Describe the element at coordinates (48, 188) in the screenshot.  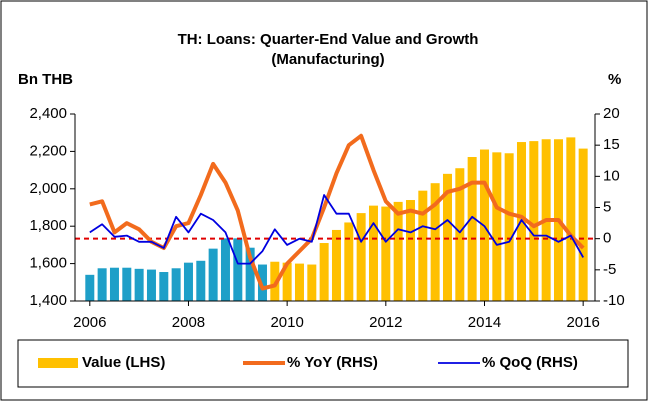
I see `y-tick-label: 2,000` at that location.